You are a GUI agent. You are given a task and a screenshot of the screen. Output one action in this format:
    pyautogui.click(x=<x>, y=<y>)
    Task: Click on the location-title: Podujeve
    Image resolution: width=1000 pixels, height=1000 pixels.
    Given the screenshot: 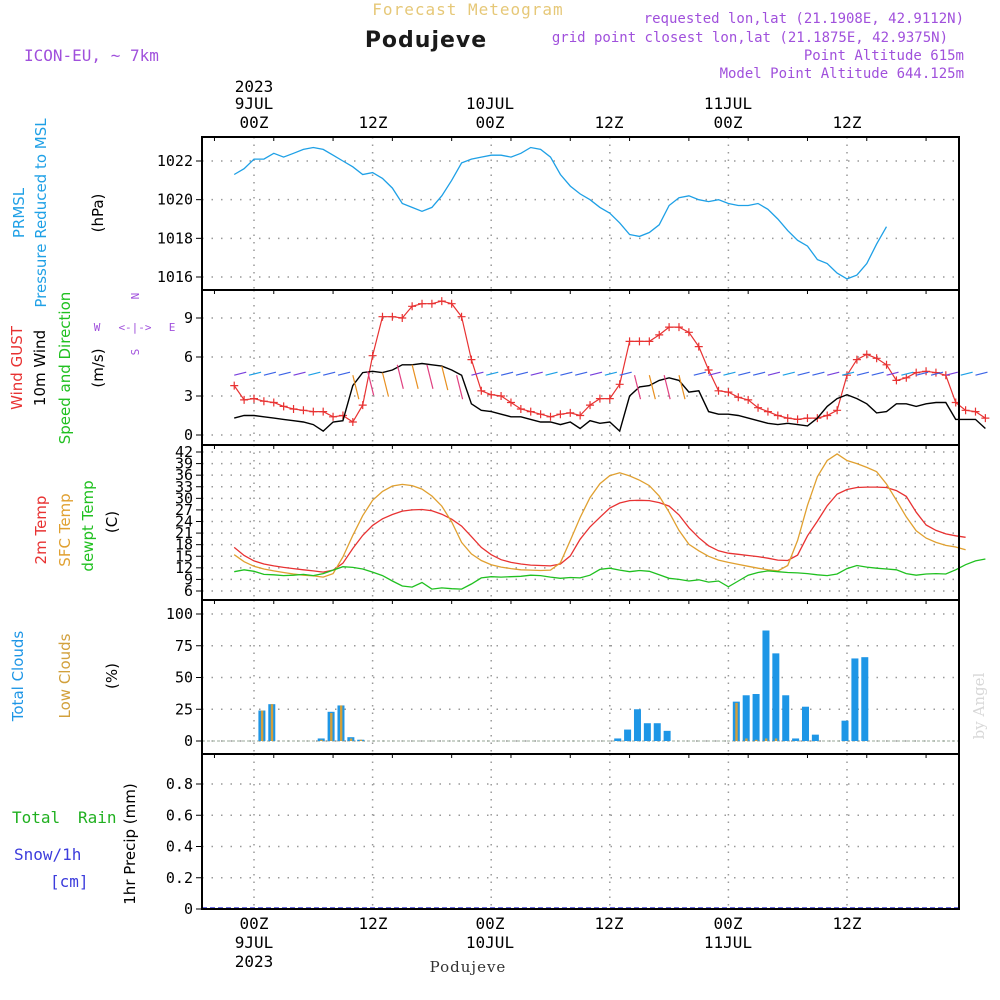 What is the action you would take?
    pyautogui.click(x=426, y=40)
    